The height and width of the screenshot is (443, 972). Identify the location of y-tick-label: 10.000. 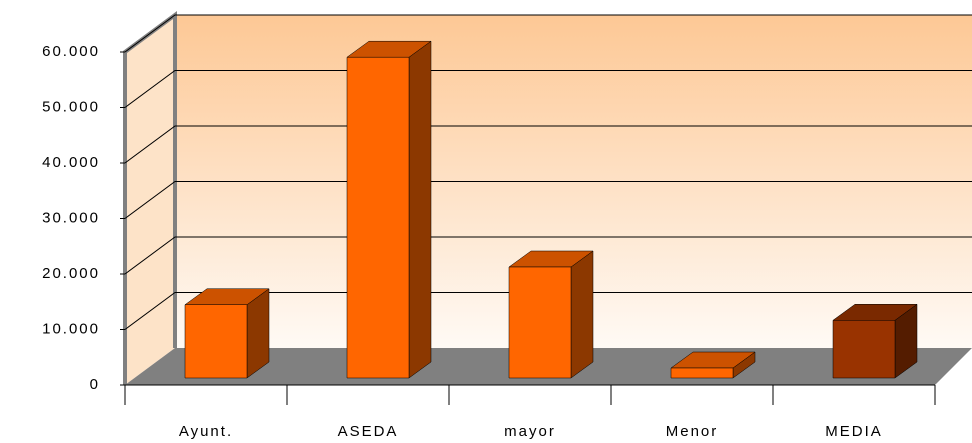
(71, 328).